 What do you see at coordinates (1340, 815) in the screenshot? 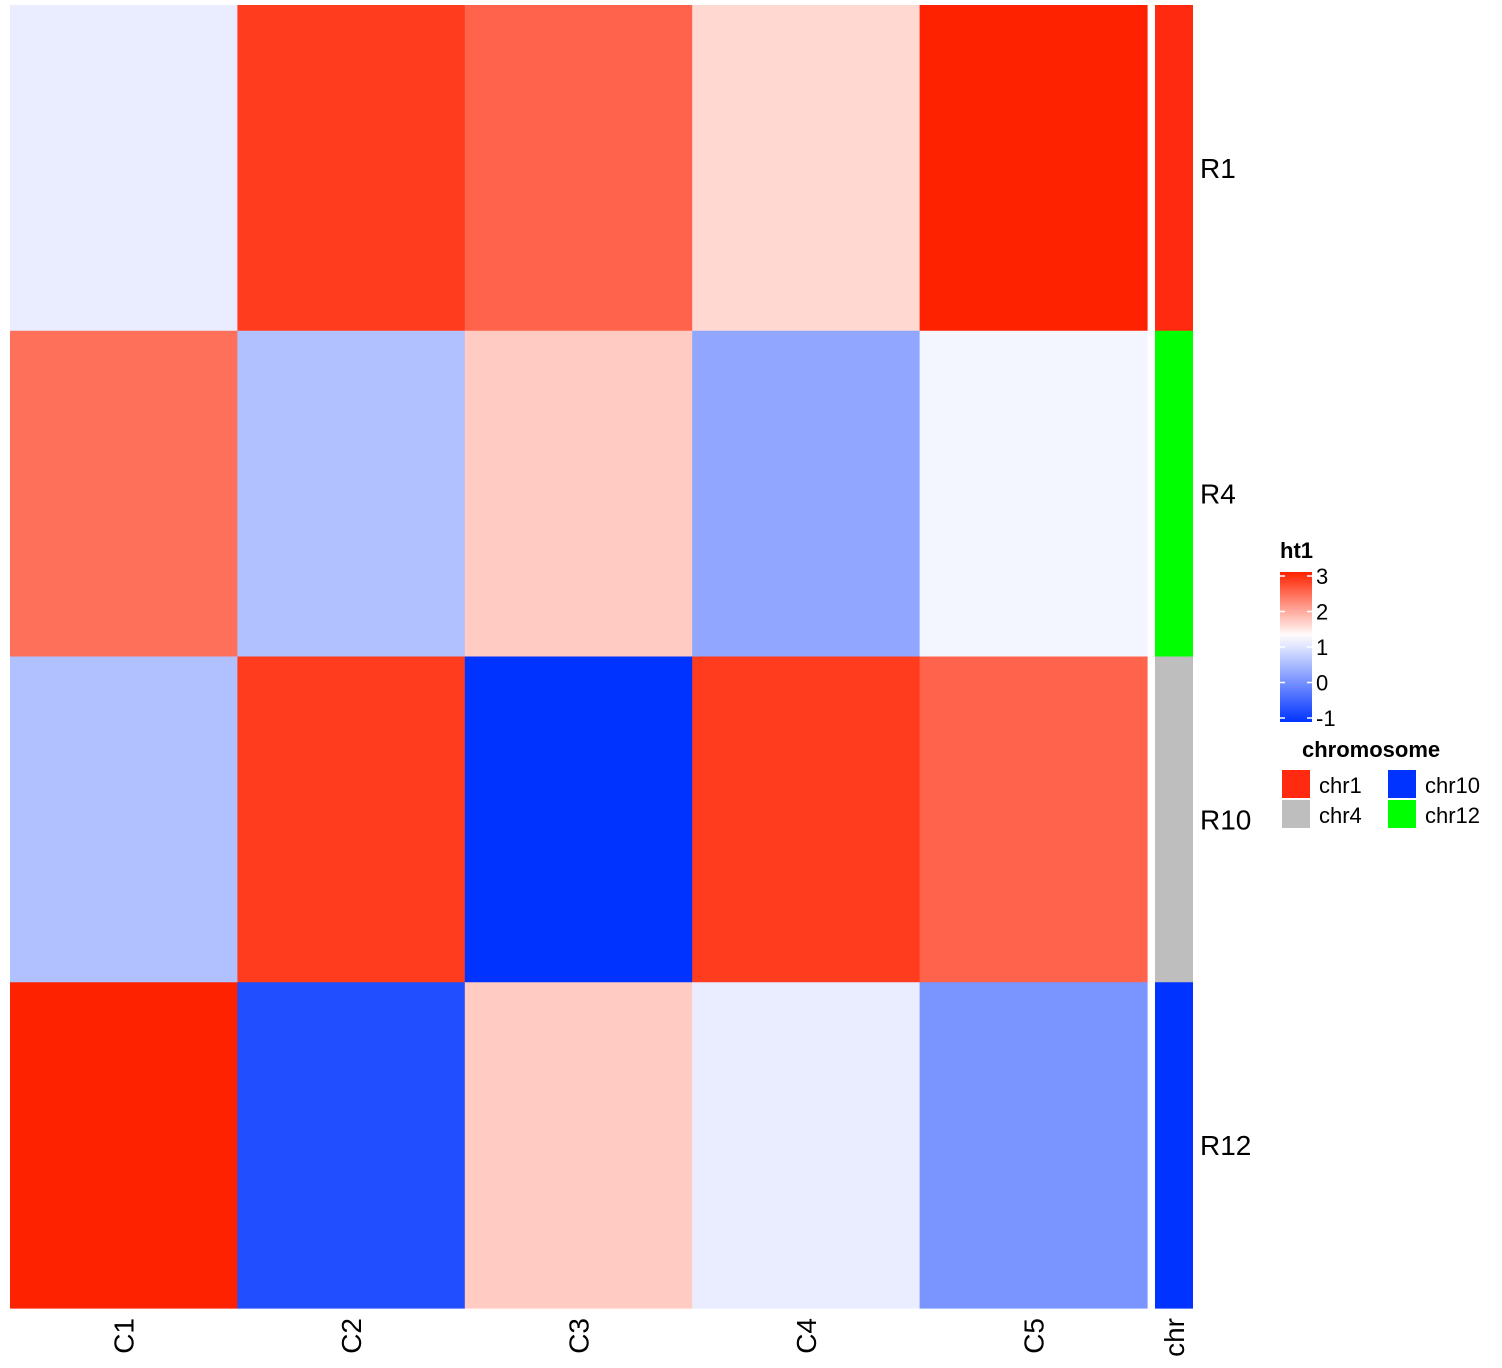
I see `legend-item-label: chr4` at bounding box center [1340, 815].